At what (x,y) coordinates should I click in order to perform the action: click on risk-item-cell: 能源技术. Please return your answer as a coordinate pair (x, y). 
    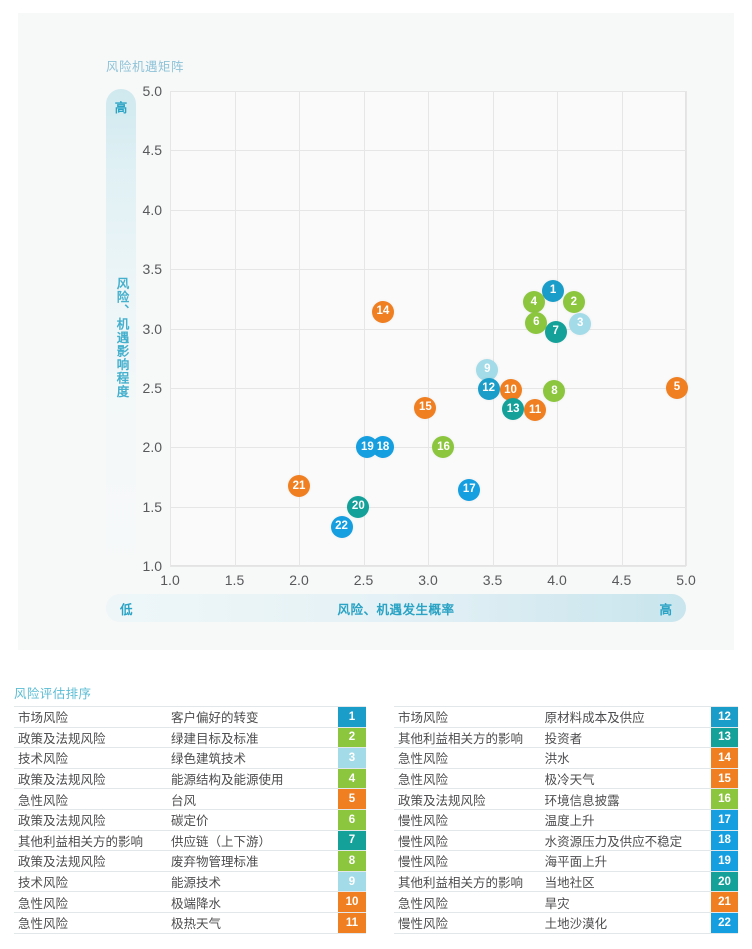
    Looking at the image, I should click on (253, 882).